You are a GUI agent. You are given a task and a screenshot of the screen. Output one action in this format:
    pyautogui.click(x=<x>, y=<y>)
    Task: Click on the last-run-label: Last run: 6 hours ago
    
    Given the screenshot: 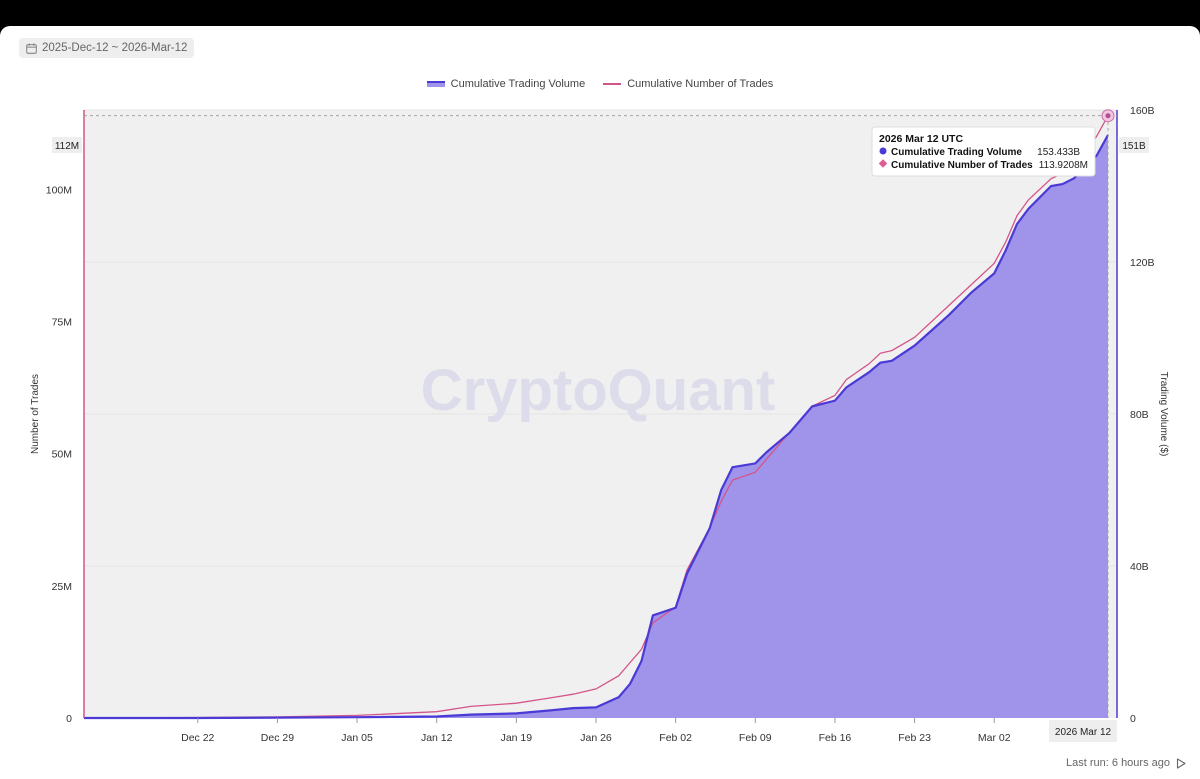 What is the action you would take?
    pyautogui.click(x=1118, y=763)
    